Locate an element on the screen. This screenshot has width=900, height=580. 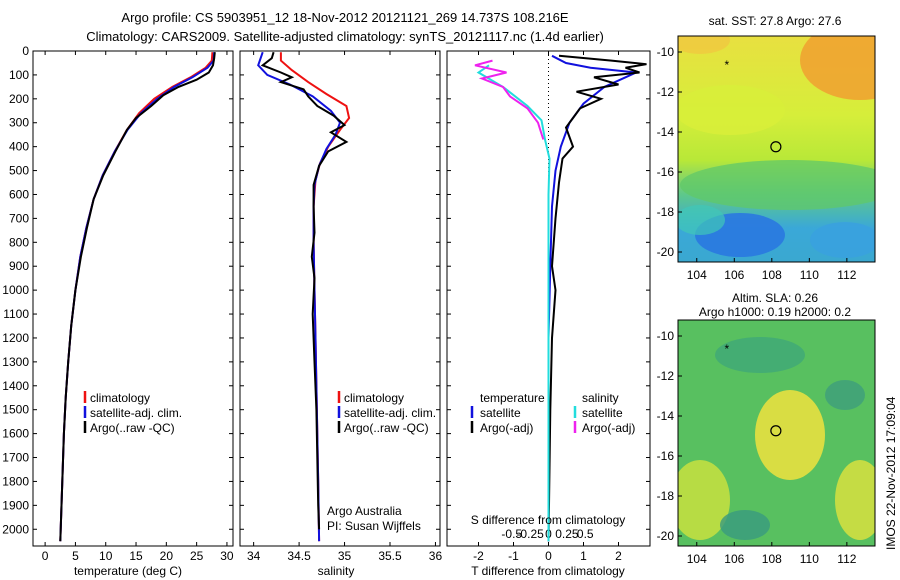
y-tick-label: 1600 is located at coordinates (15, 434).